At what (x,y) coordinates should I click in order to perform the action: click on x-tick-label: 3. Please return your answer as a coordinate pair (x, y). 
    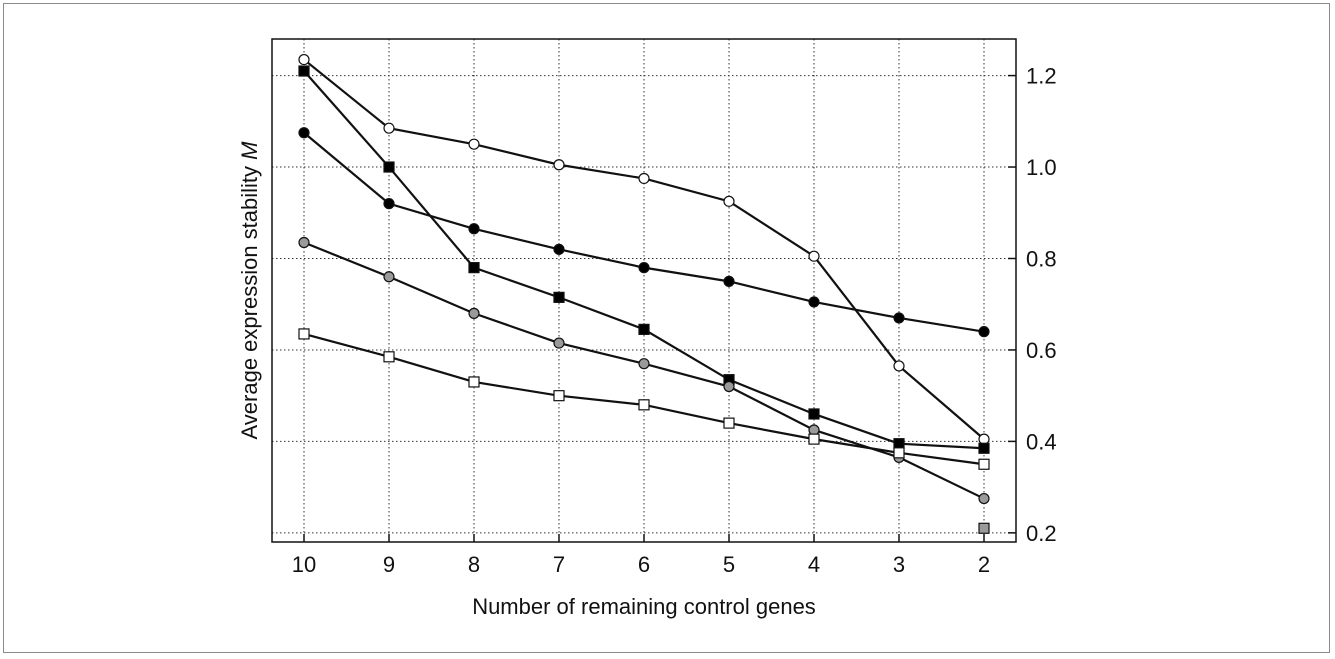
    Looking at the image, I should click on (899, 564).